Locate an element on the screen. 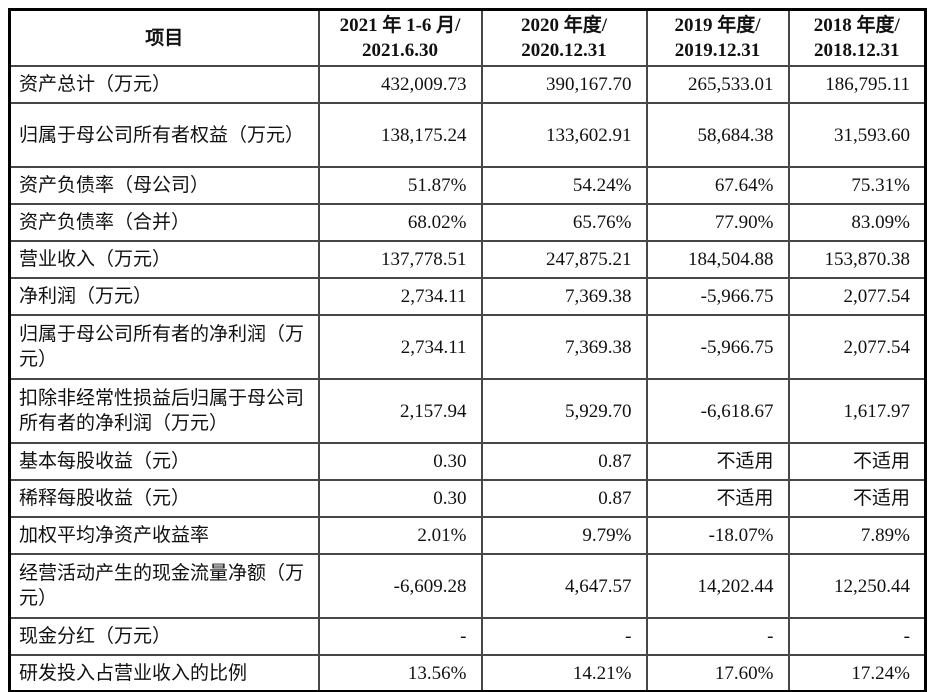  cell-value: 1,617.97 is located at coordinates (857, 411).